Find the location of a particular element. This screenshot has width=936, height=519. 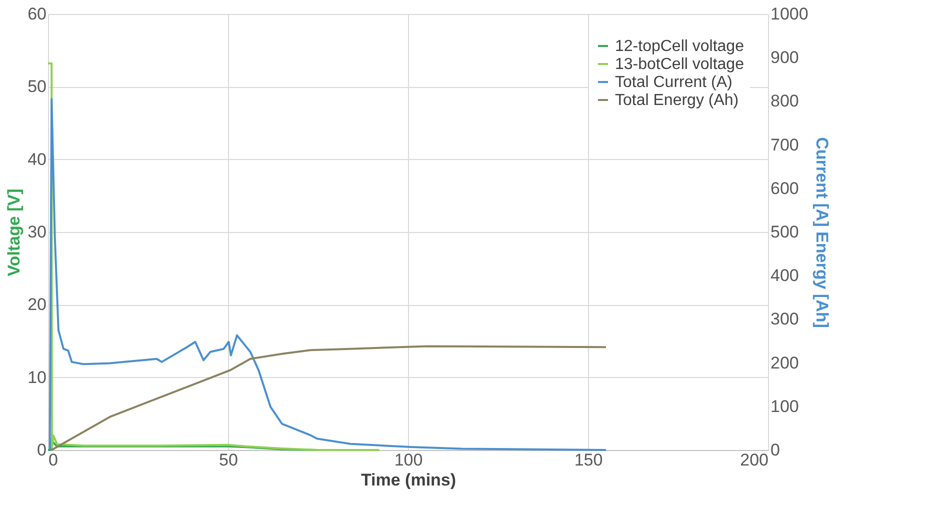

y2-tick-label: 200 is located at coordinates (784, 362).